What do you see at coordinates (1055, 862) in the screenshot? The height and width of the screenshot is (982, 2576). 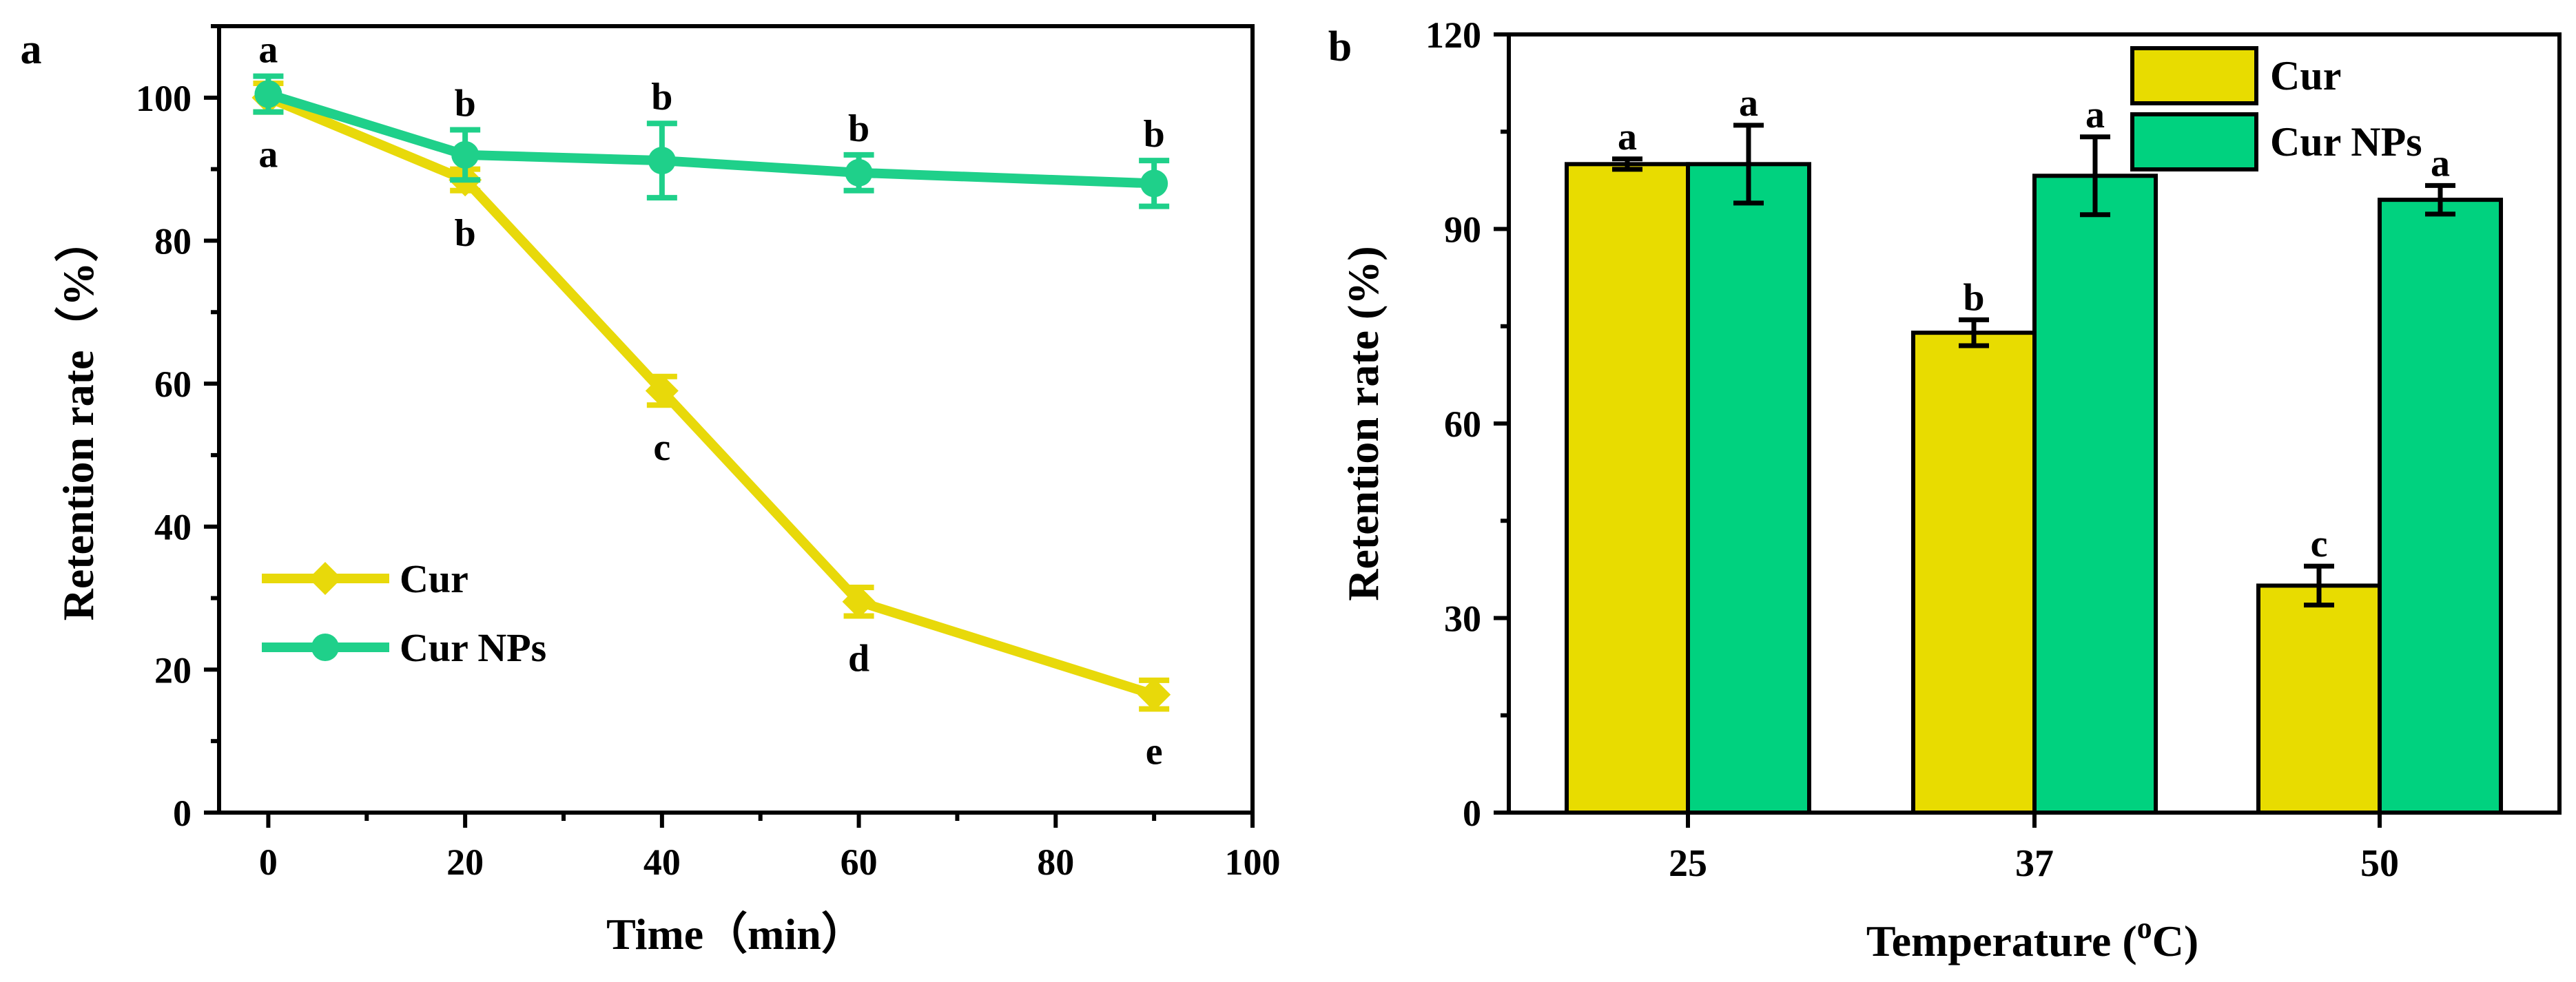 I see `x-tick-label: 80` at bounding box center [1055, 862].